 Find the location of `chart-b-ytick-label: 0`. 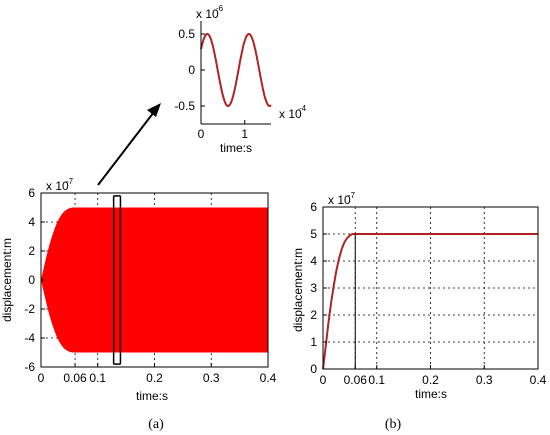

chart-b-ytick-label: 0 is located at coordinates (313, 369).